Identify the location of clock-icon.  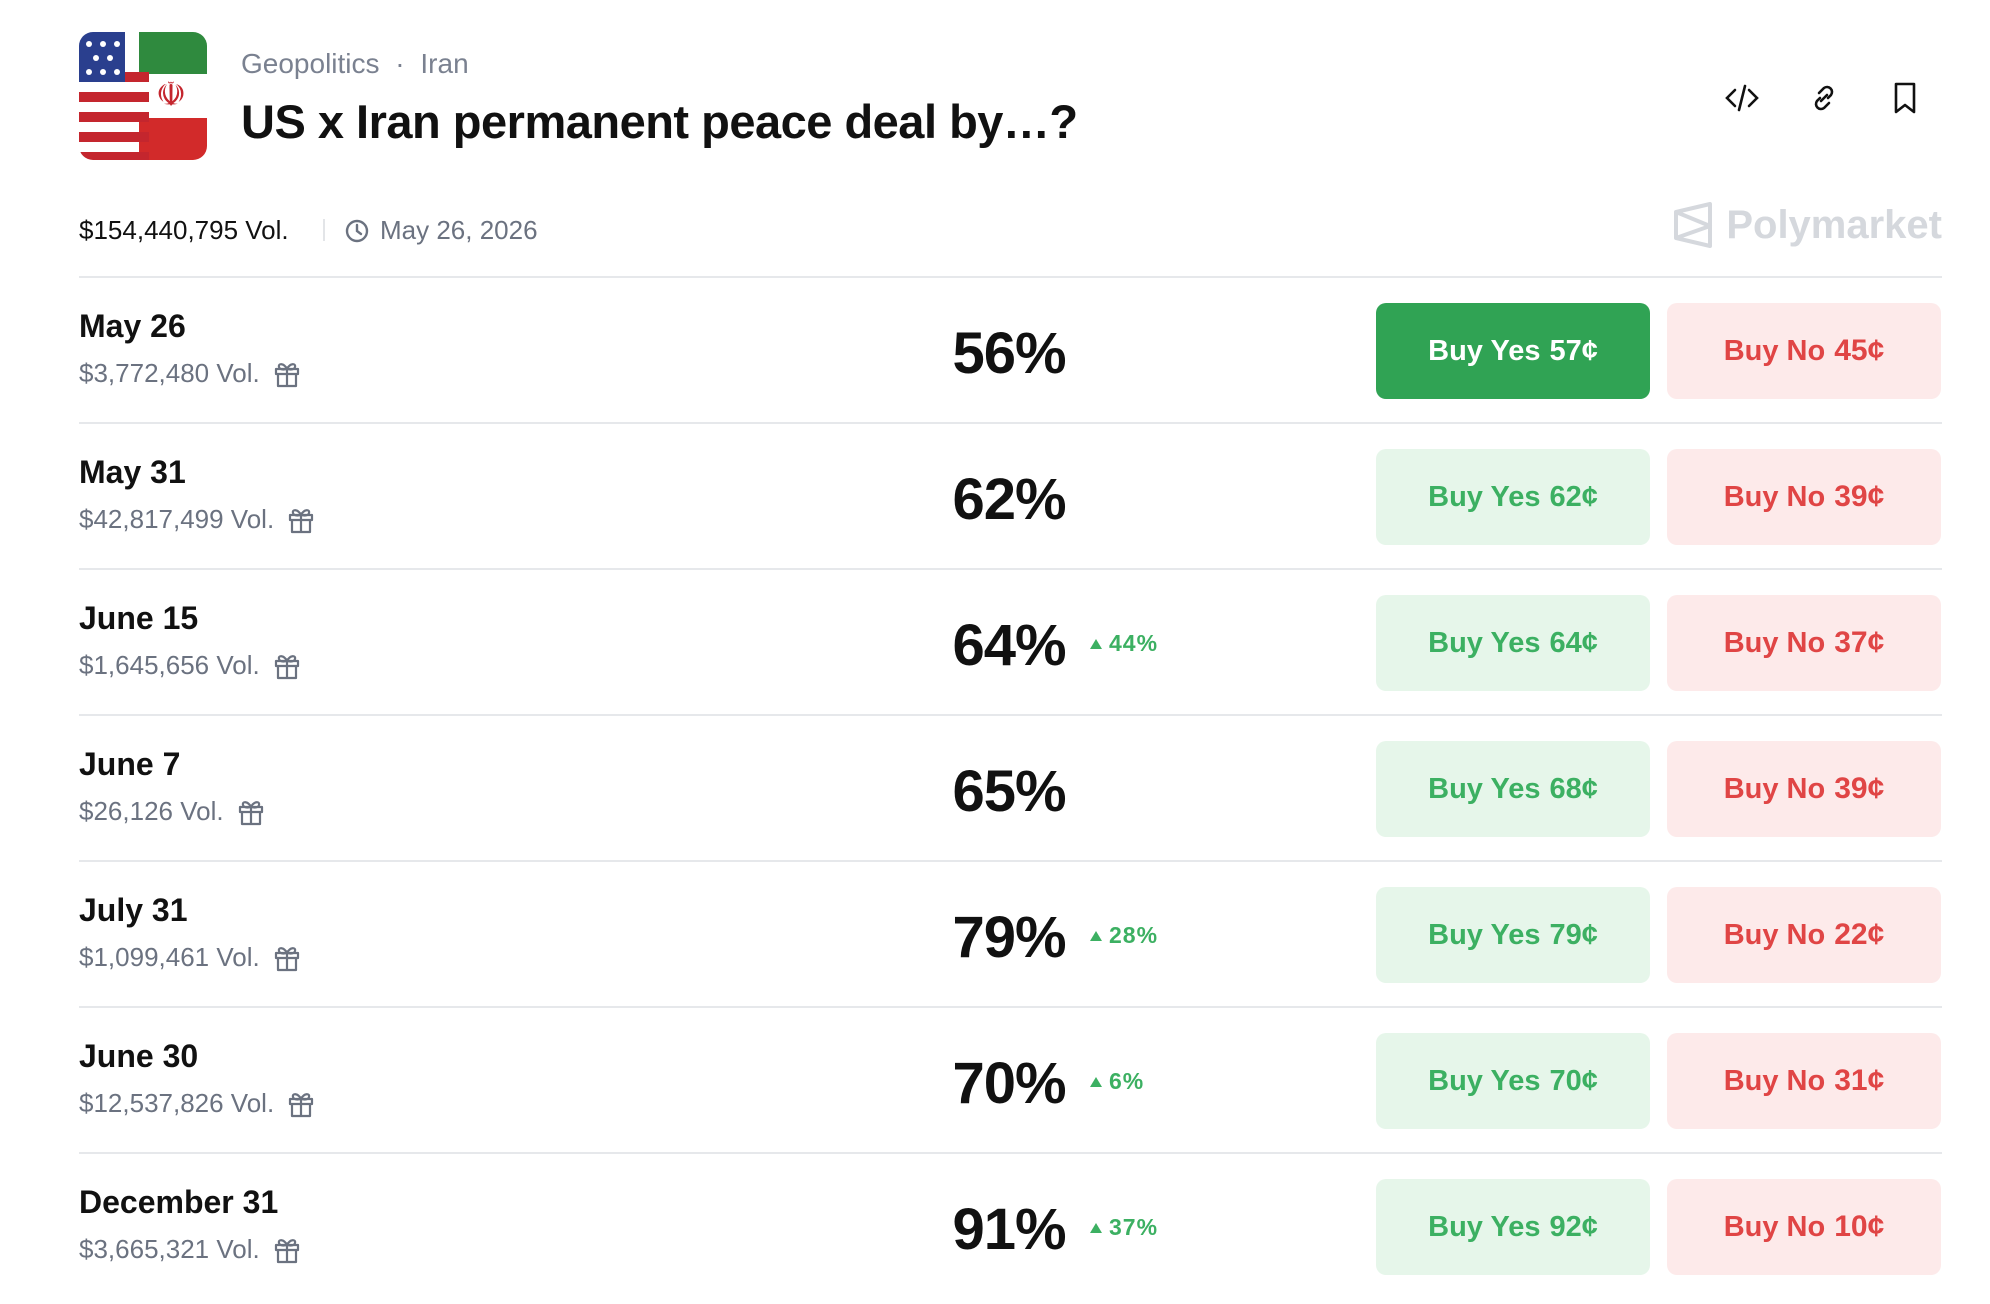
(357, 230).